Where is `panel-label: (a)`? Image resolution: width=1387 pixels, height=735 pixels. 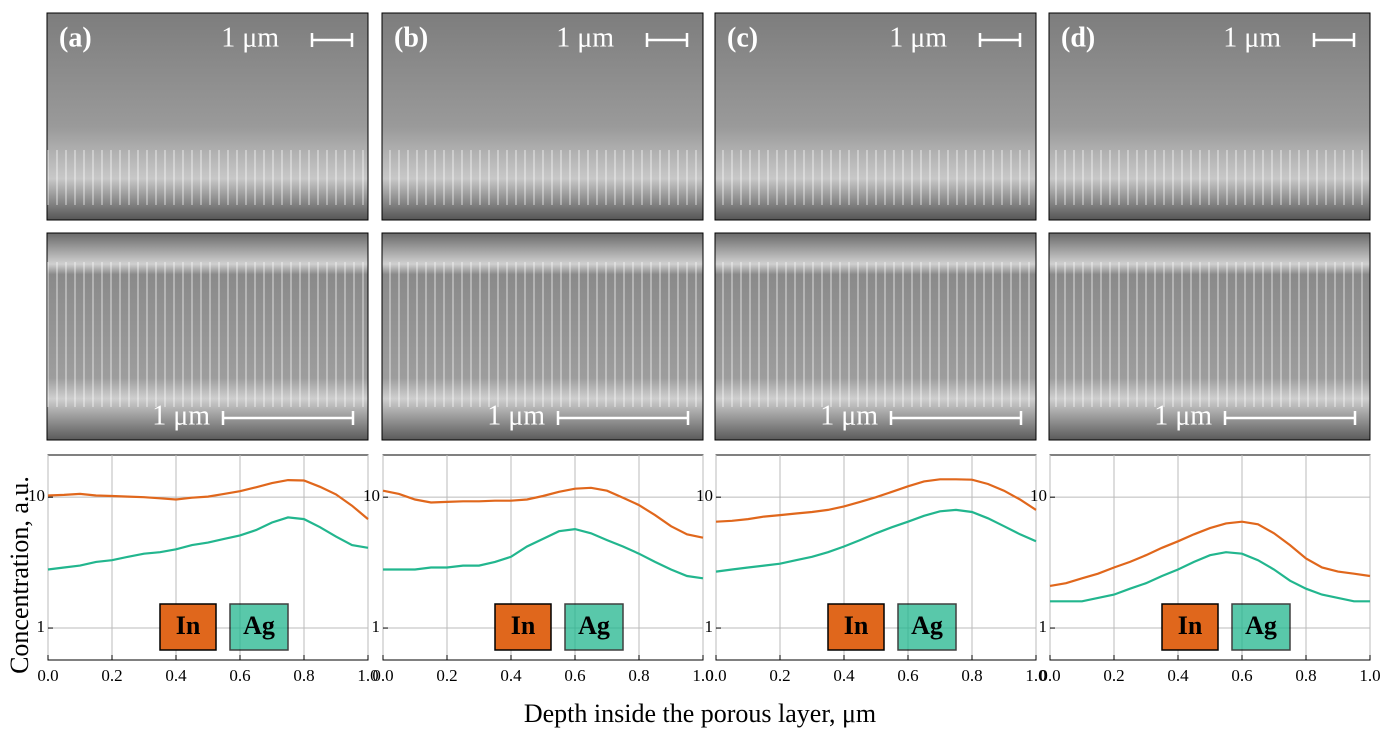
panel-label: (a) is located at coordinates (75, 37).